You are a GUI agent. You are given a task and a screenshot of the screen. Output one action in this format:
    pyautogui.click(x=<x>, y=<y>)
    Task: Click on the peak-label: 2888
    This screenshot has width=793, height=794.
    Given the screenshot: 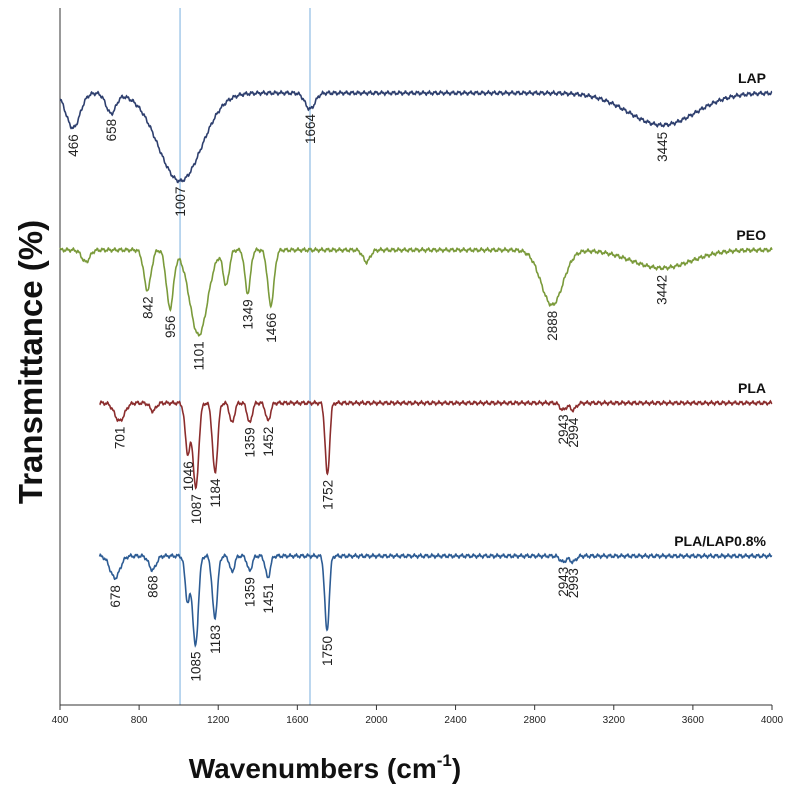 What is the action you would take?
    pyautogui.click(x=552, y=326)
    